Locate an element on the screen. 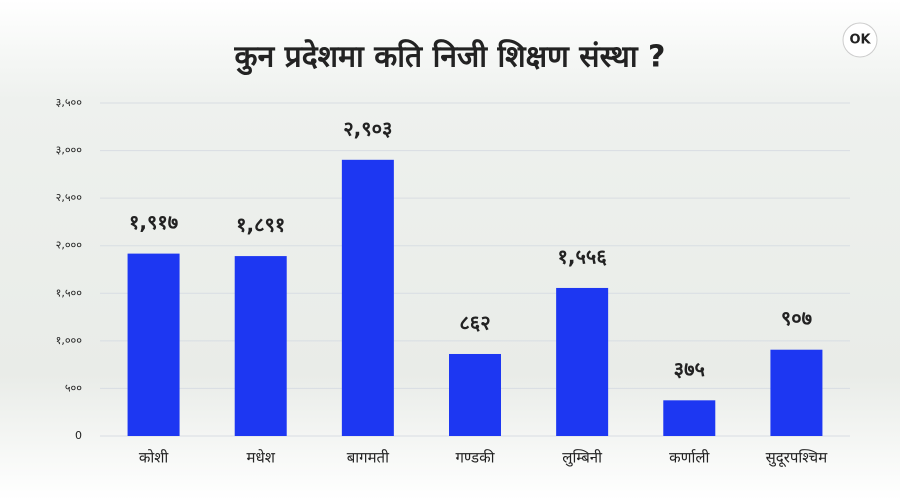 The image size is (900, 500). value-label: १,९१७ is located at coordinates (153, 222).